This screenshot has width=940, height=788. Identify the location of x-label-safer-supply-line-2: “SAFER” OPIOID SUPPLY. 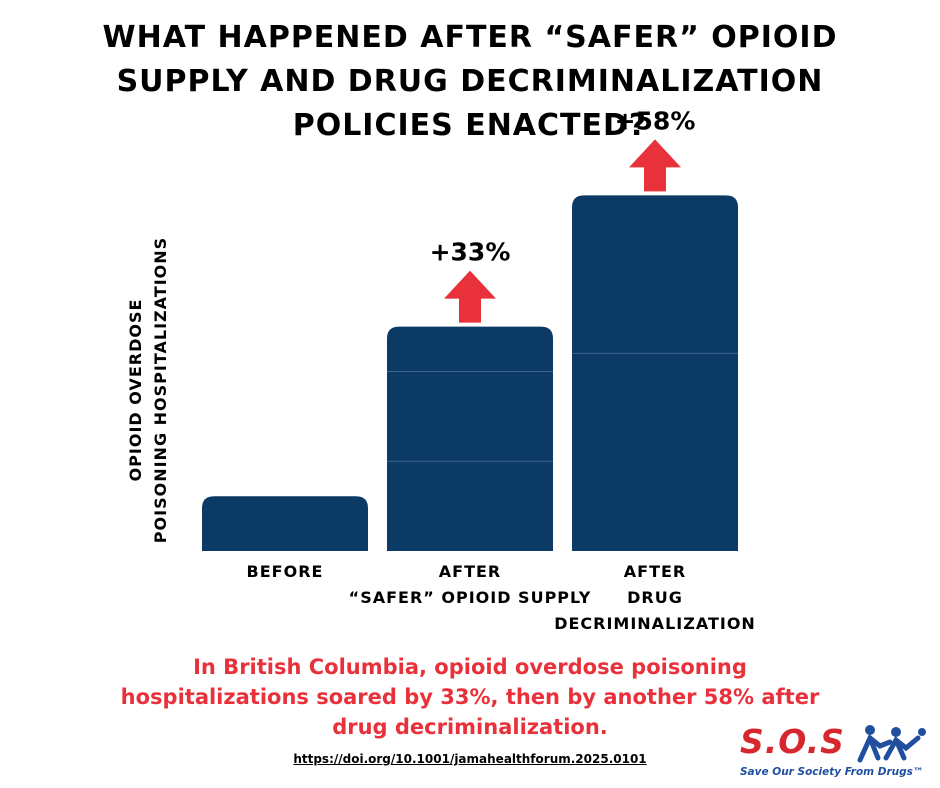
(470, 597).